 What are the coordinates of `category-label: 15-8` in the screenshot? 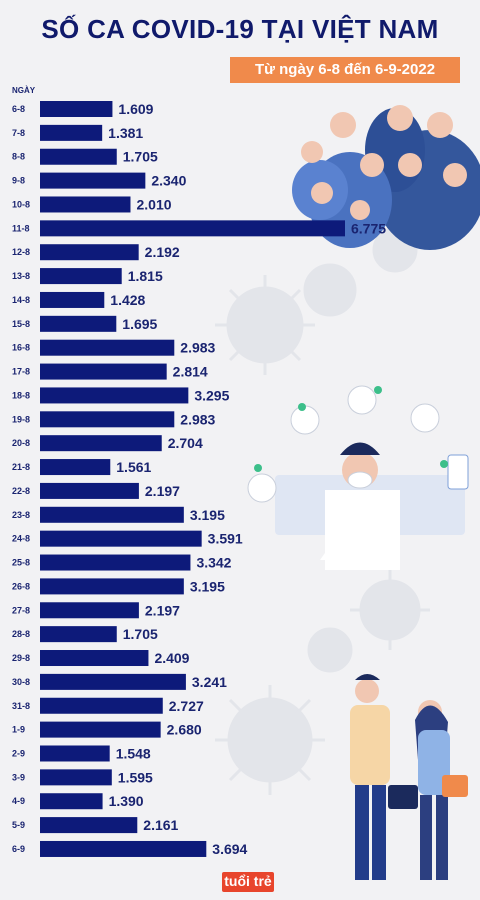 It's located at (21, 324).